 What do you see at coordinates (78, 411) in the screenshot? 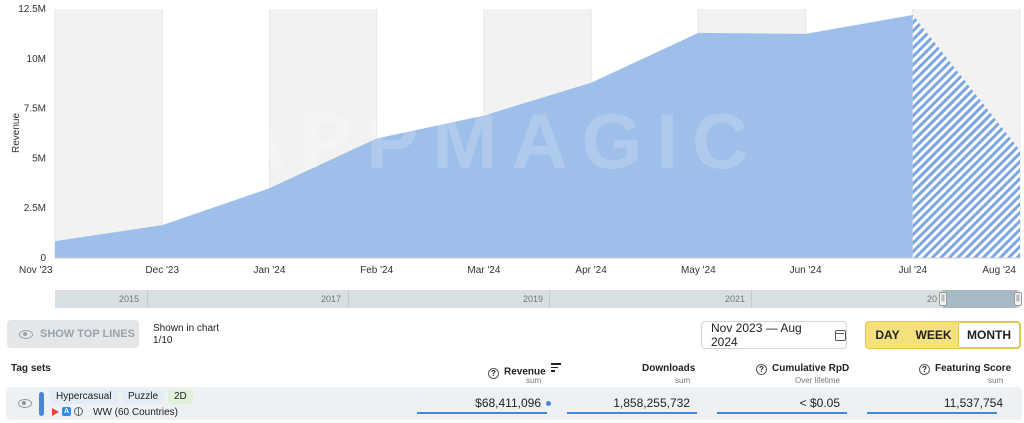
I see `globe-icon` at bounding box center [78, 411].